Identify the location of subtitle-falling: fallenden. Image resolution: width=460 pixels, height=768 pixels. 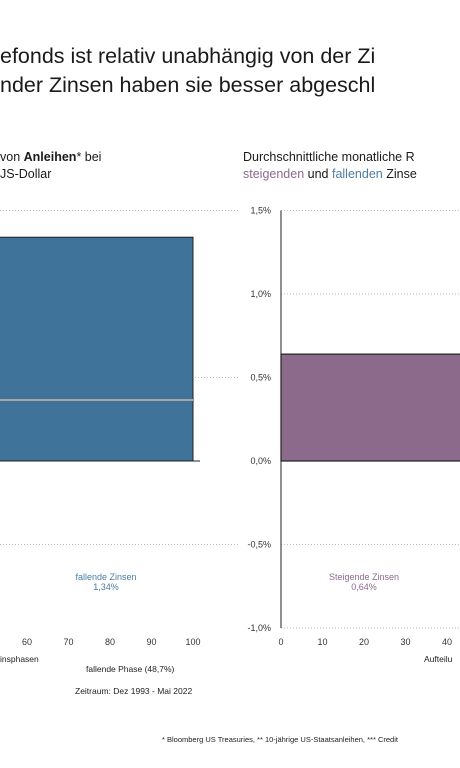
(357, 174).